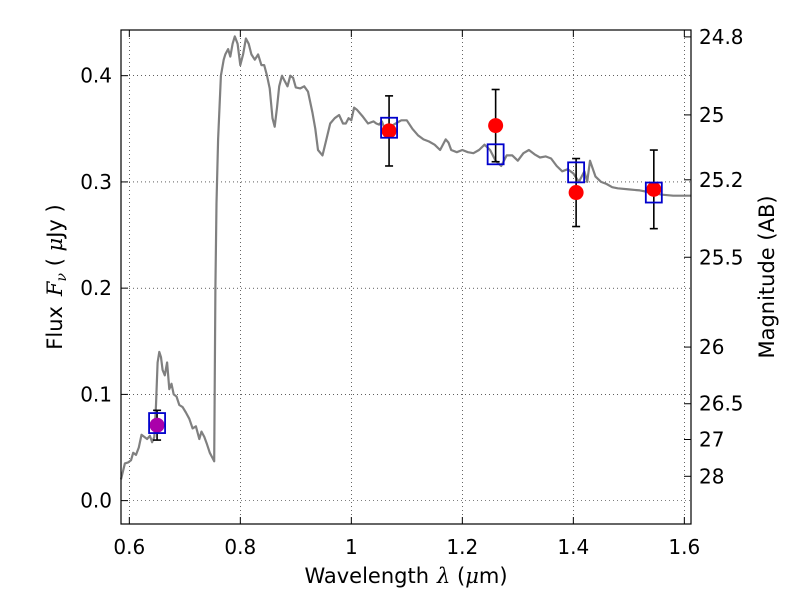  Describe the element at coordinates (96, 182) in the screenshot. I see `y-tick-label: 0.3` at that location.